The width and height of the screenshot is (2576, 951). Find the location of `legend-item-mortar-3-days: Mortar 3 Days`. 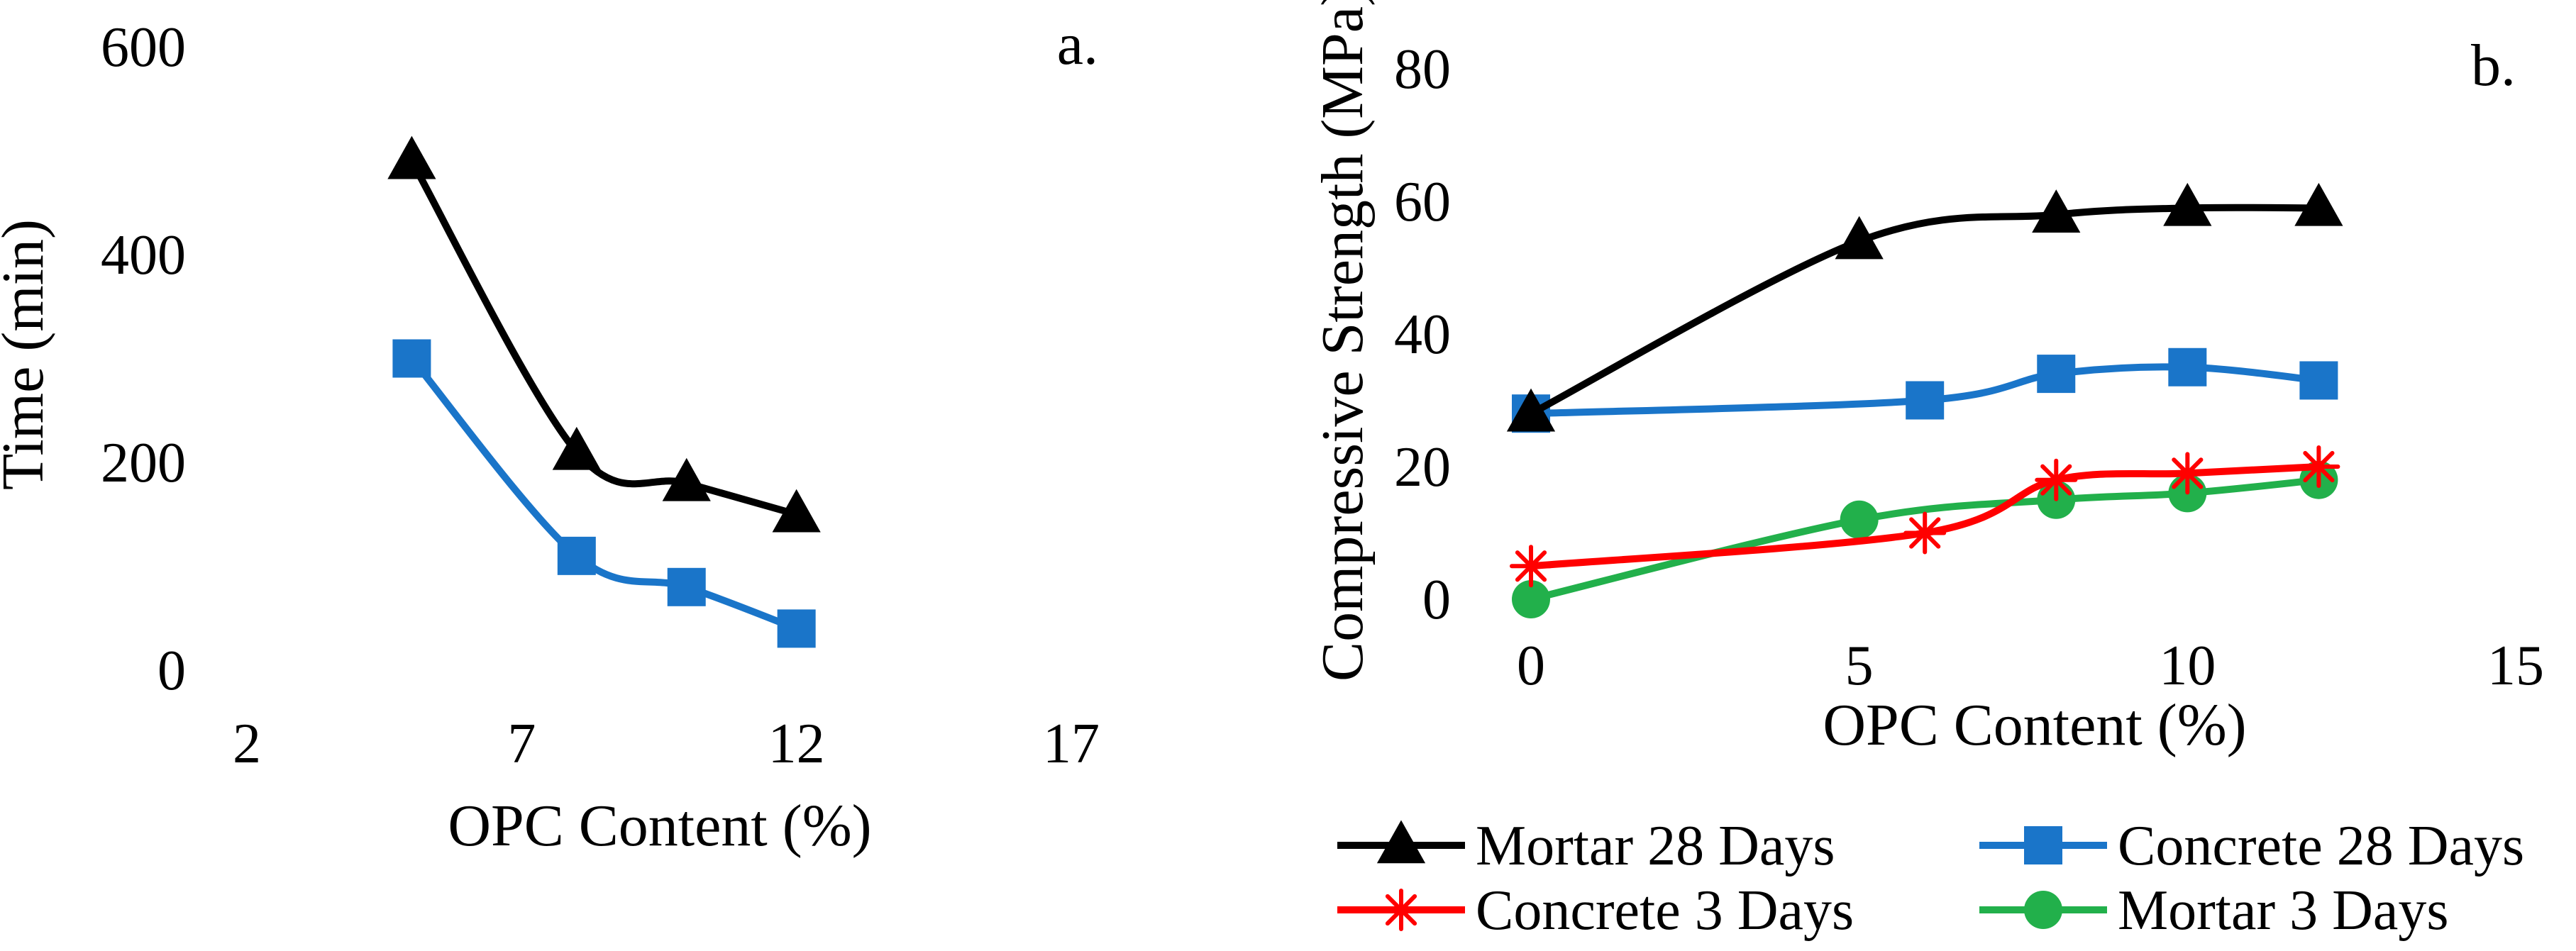

legend-item-mortar-3-days: Mortar 3 Days is located at coordinates (2214, 910).